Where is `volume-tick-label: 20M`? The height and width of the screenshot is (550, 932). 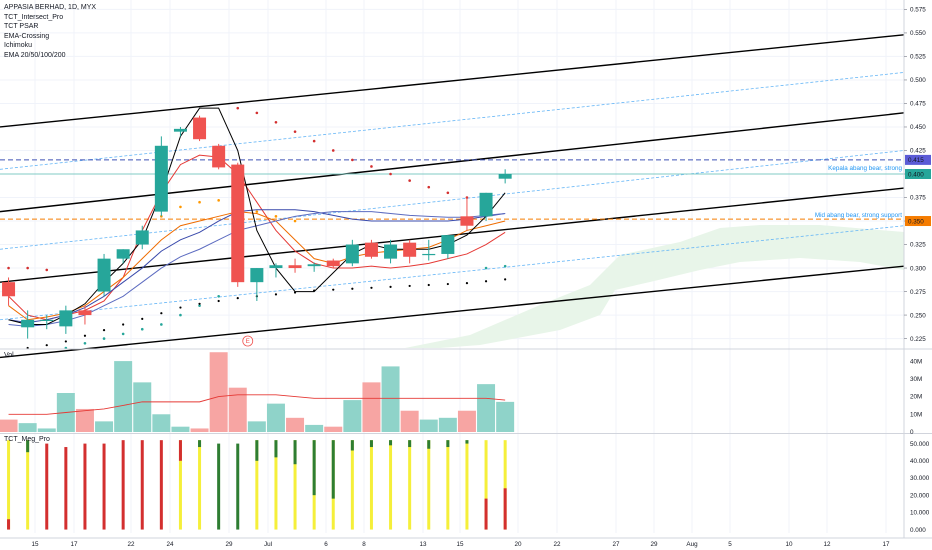
volume-tick-label: 20M is located at coordinates (916, 397).